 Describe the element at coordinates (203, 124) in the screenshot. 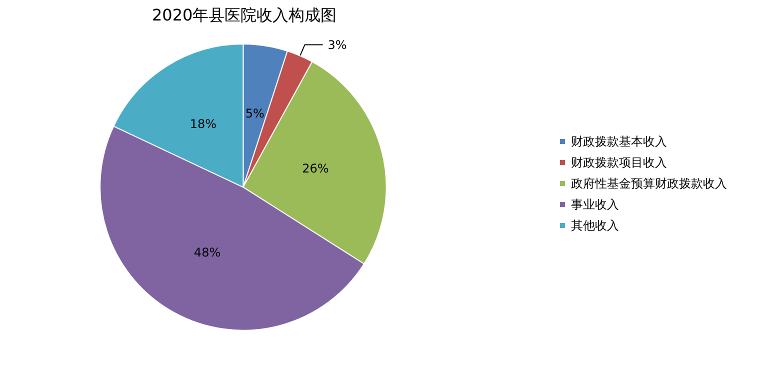

I see `data-label: 18%` at that location.